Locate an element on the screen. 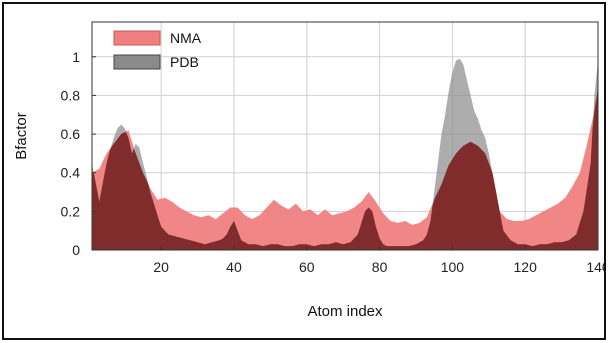 Image resolution: width=609 pixels, height=343 pixels. y-tick-label: 0.8 is located at coordinates (71, 95).